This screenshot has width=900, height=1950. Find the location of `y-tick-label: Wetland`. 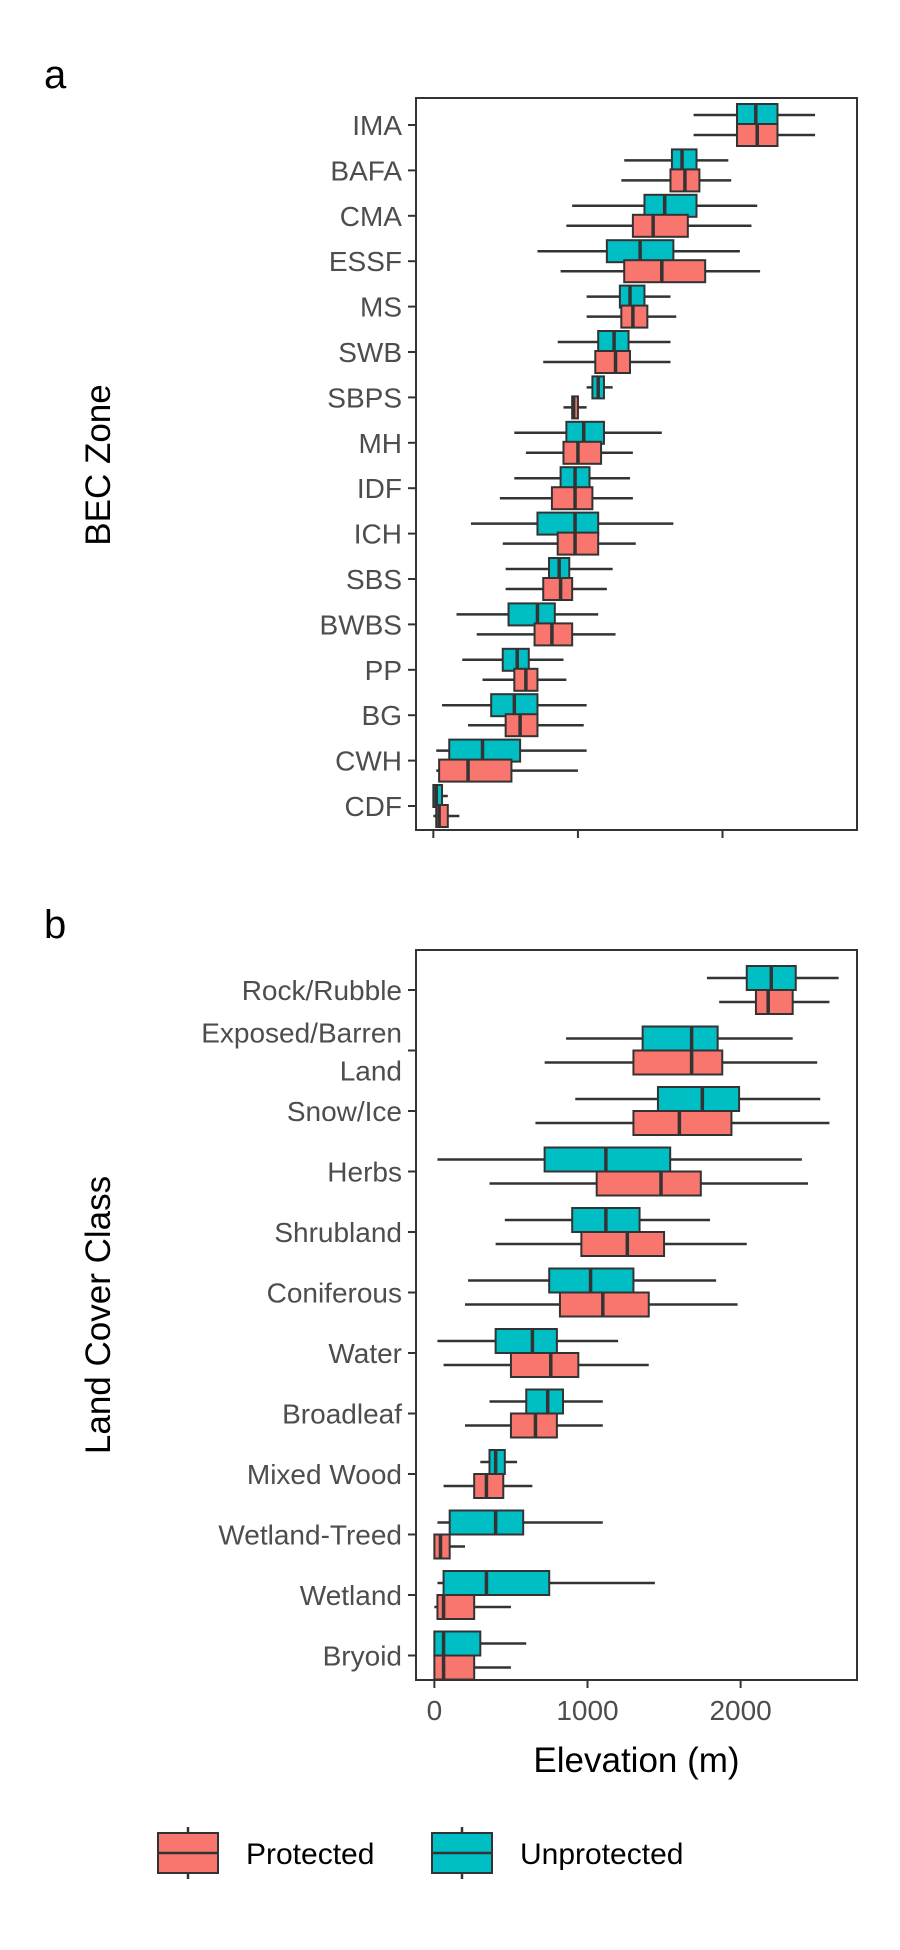

y-tick-label: Wetland is located at coordinates (351, 1595).